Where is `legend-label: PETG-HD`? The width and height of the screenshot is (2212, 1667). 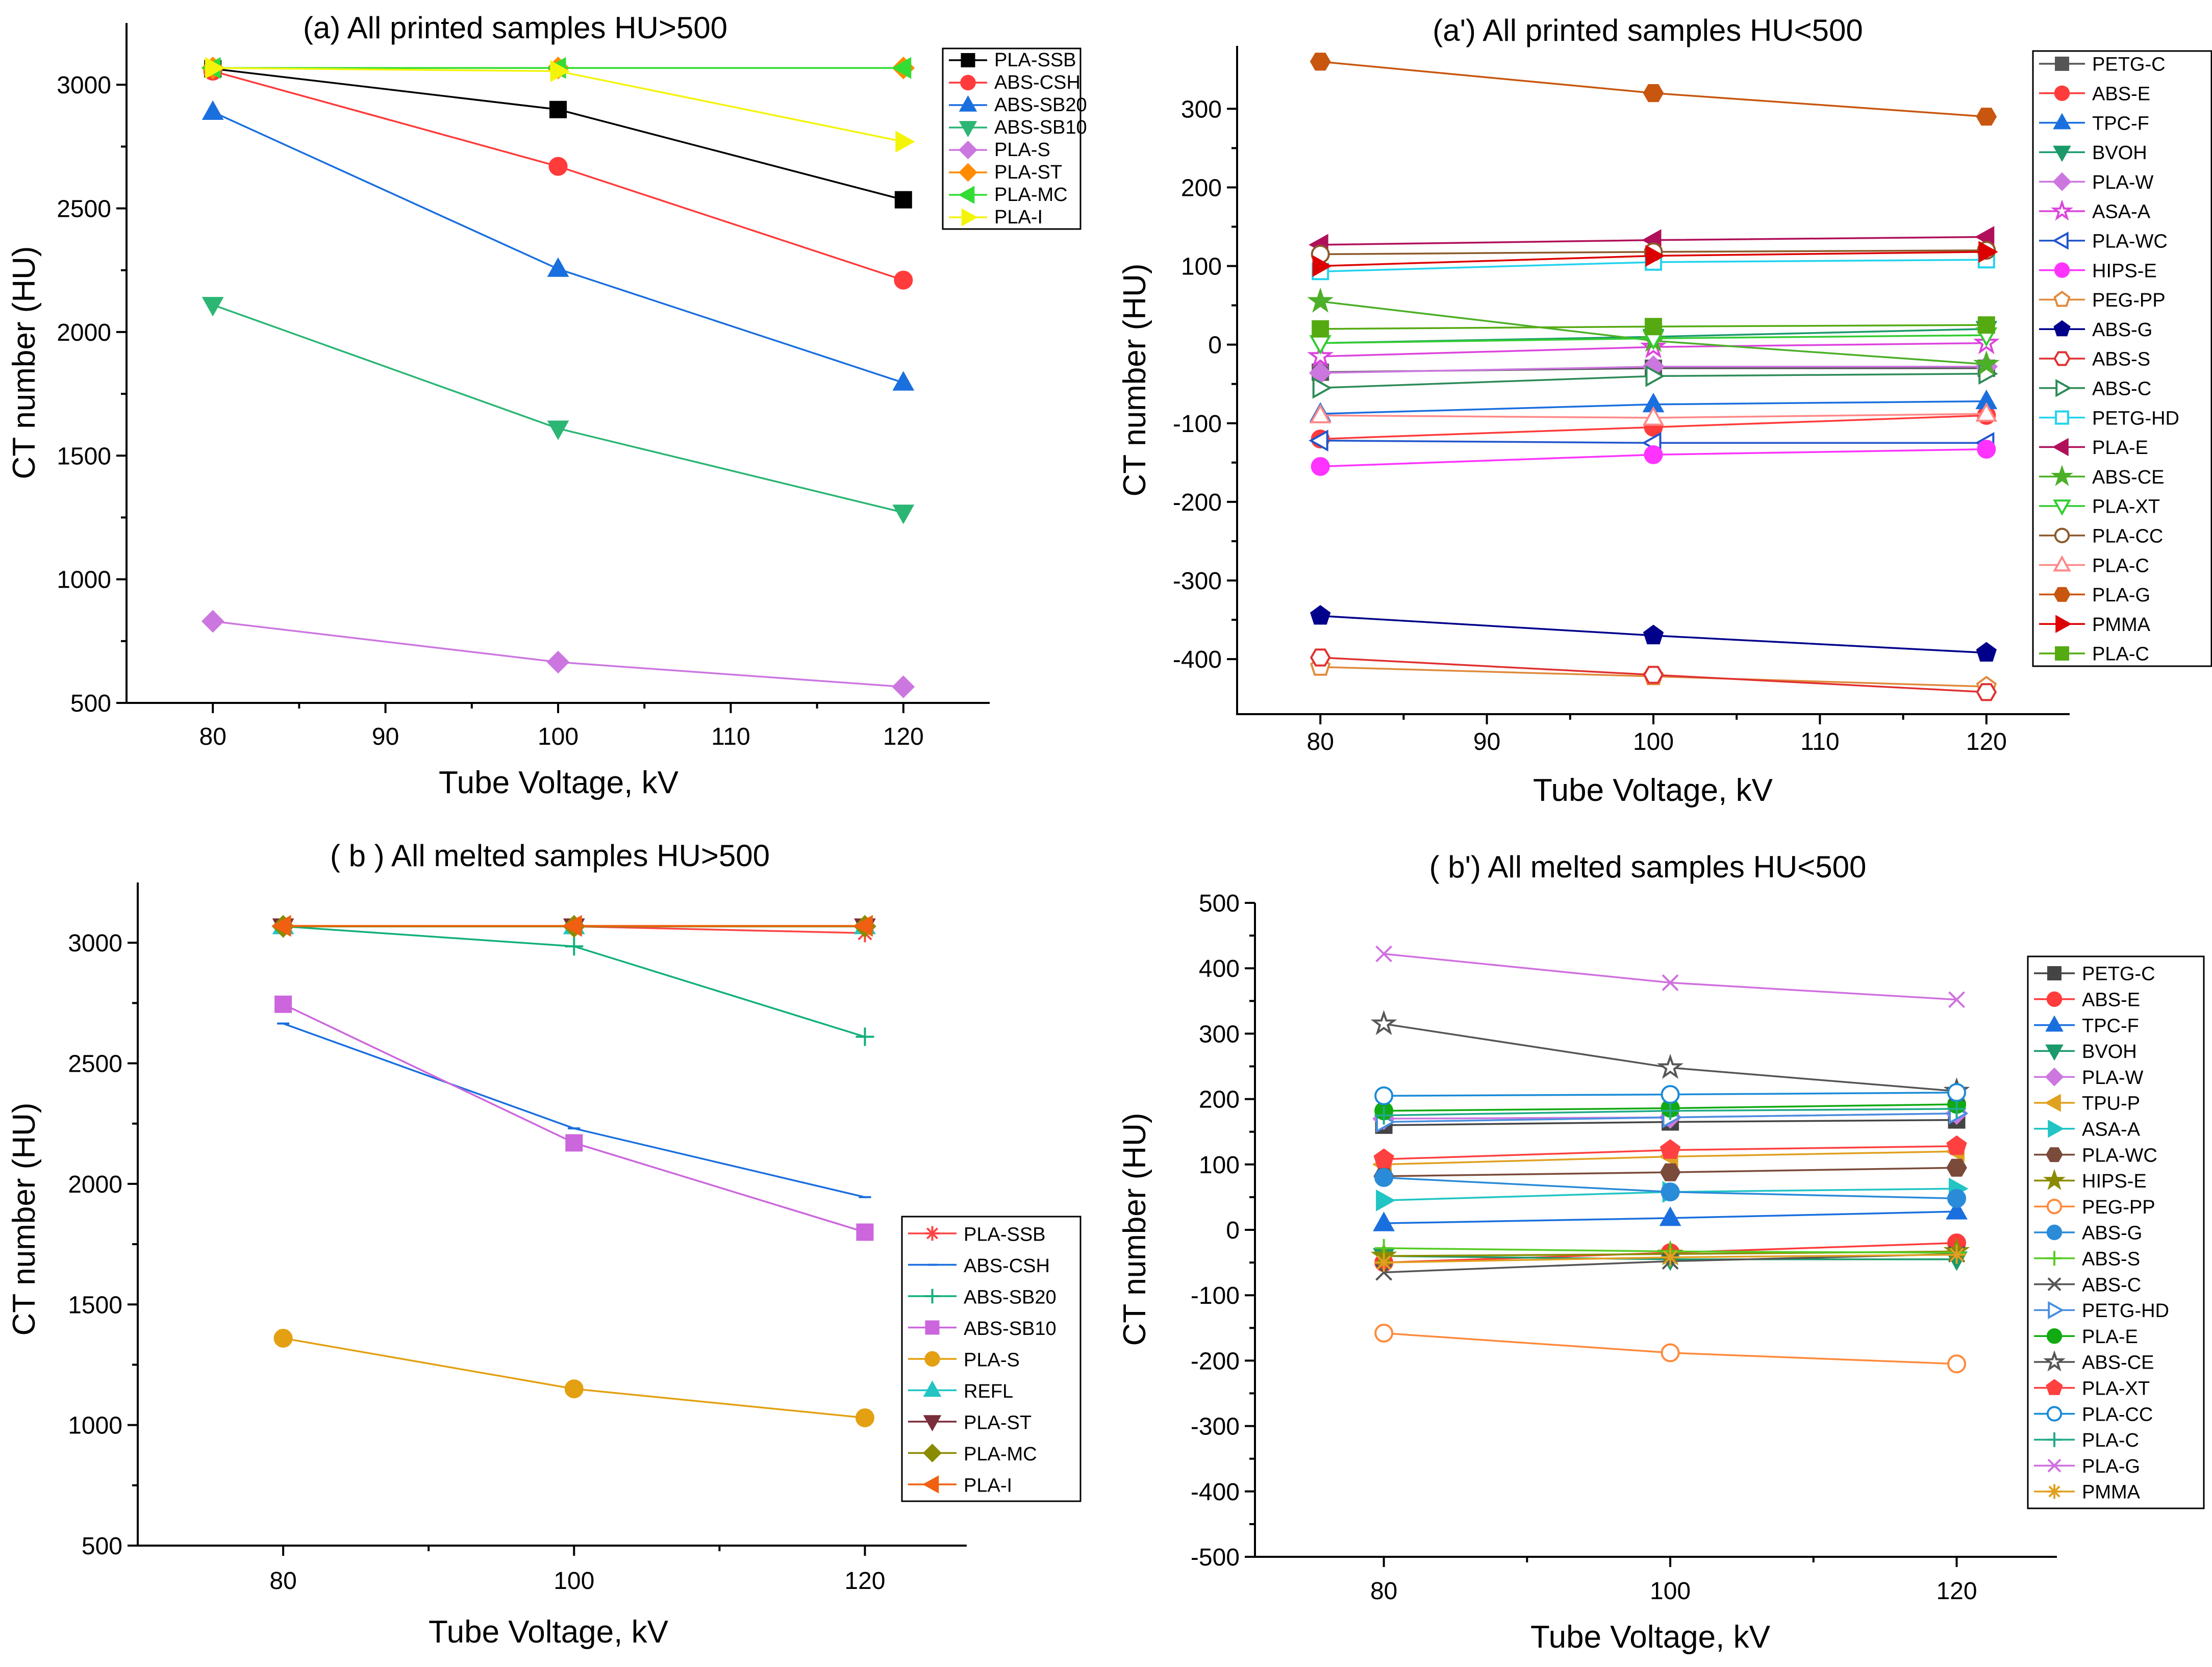
legend-label: PETG-HD is located at coordinates (2125, 1311).